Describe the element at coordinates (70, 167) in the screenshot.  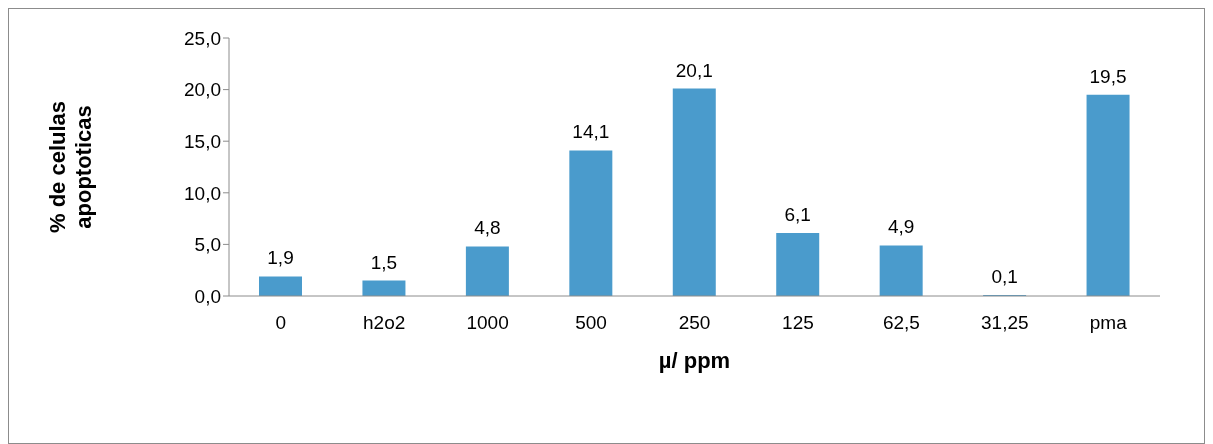
I see `y-axis-title: % de celulas apoptoticas` at that location.